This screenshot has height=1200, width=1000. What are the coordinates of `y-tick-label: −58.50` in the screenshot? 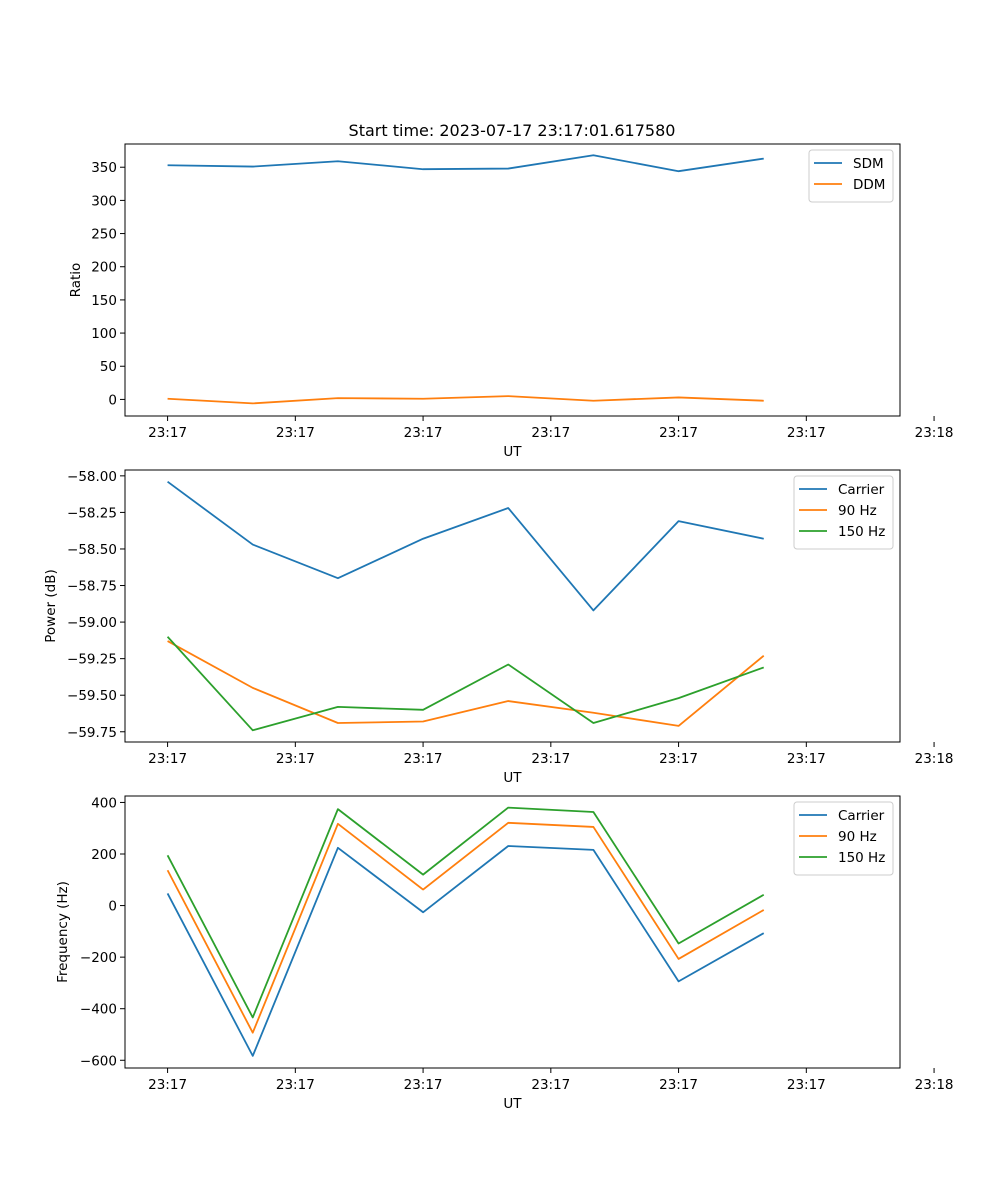 It's located at (92, 550).